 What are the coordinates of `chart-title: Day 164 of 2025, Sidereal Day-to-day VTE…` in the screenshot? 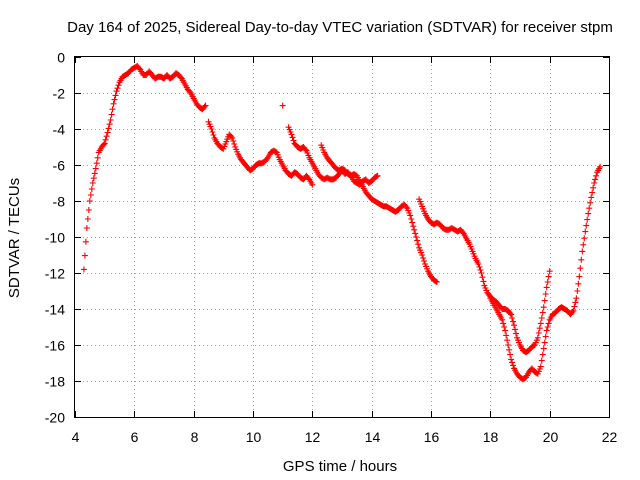 It's located at (340, 27).